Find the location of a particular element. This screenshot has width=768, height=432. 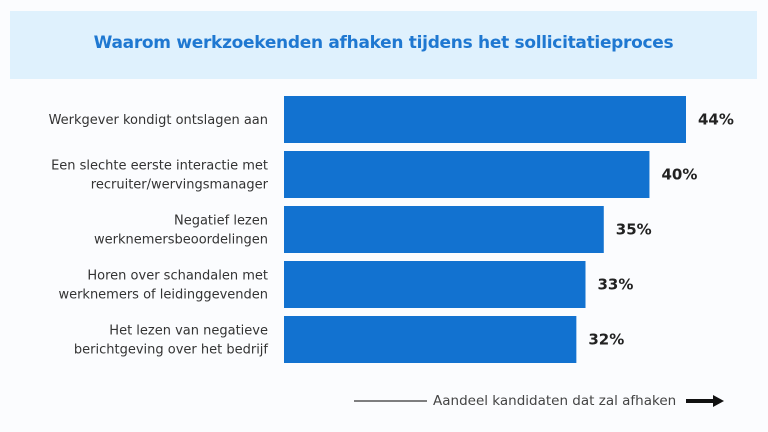

category-label: Horen over schandalen met is located at coordinates (177, 276).